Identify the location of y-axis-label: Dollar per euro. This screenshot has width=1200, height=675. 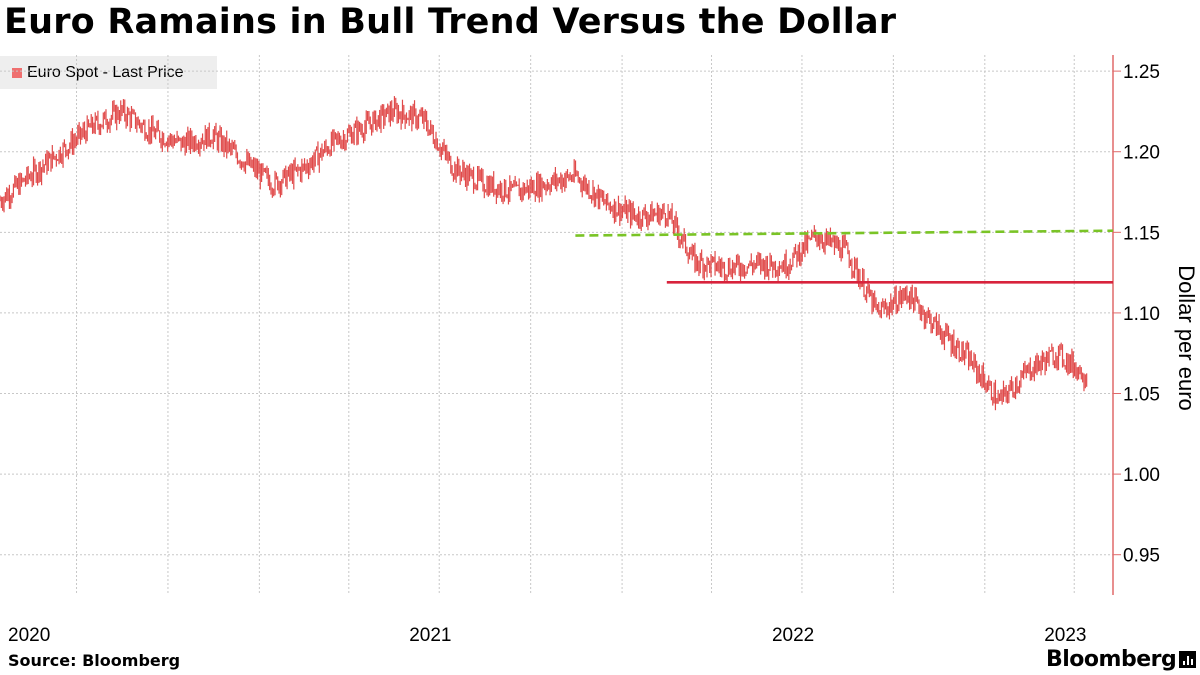
(1186, 338).